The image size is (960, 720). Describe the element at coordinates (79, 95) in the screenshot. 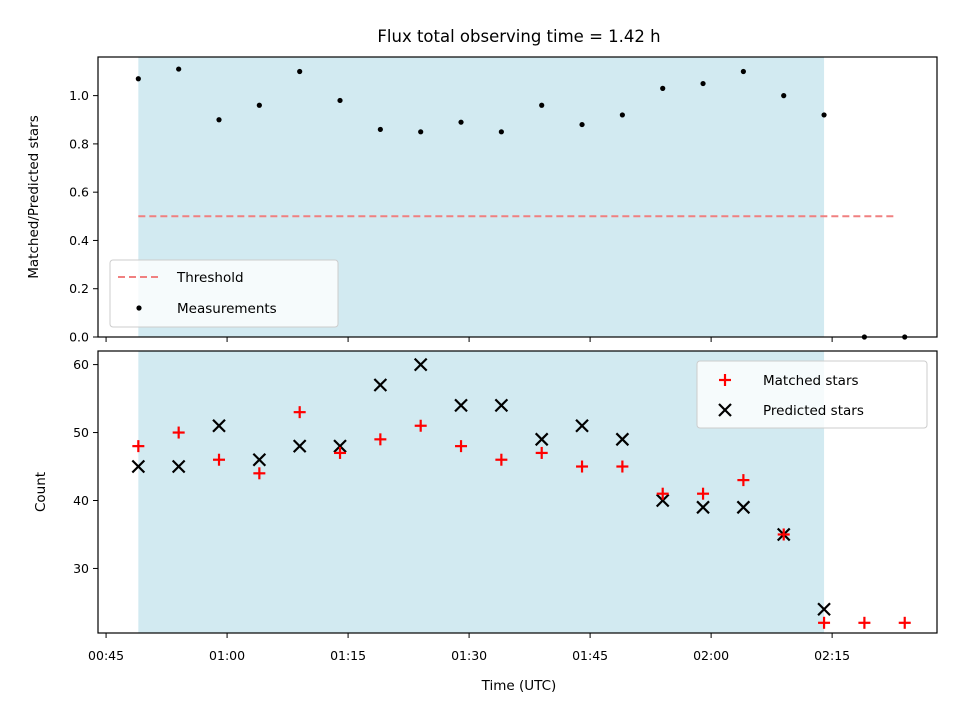

I see `top-y-tick-label: 1.0` at that location.